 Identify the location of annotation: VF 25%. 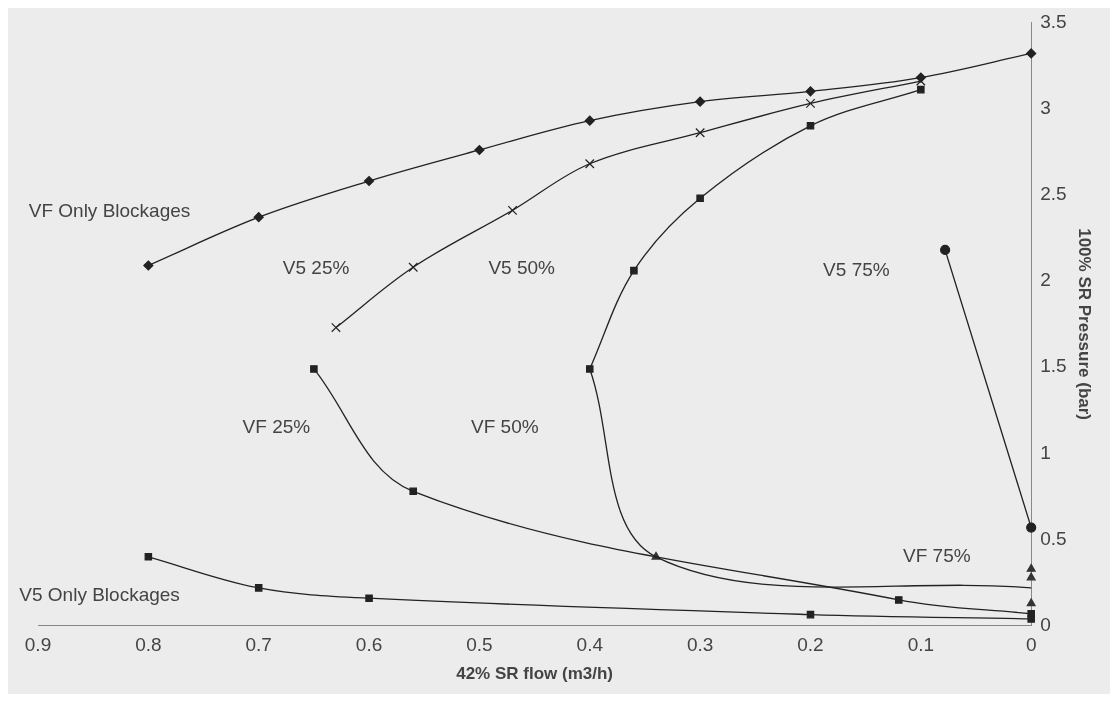
(276, 426).